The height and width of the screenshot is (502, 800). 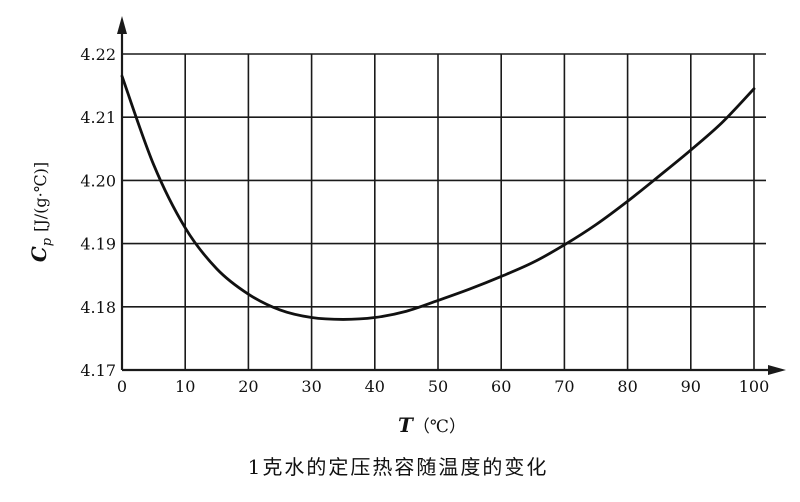 What do you see at coordinates (691, 386) in the screenshot?
I see `x-tick-label: 90` at bounding box center [691, 386].